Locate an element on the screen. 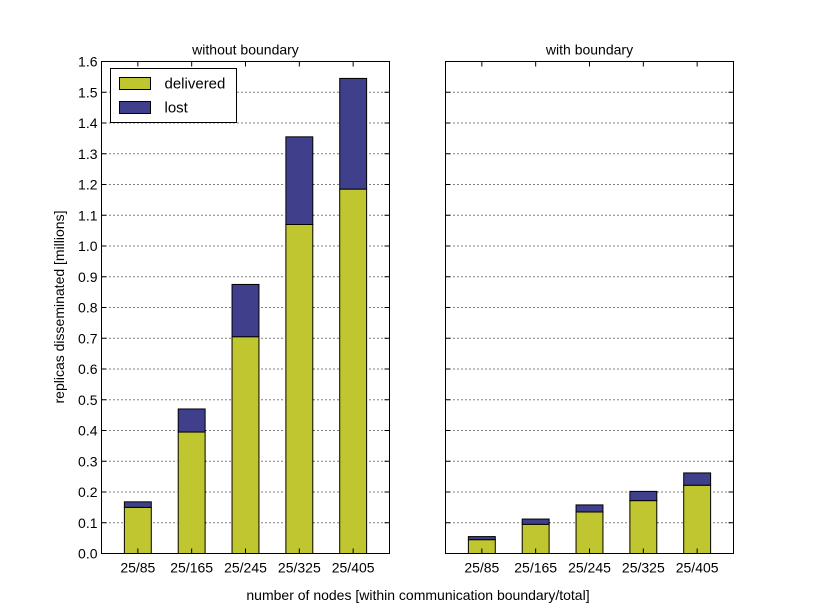 This screenshot has height=615, width=815. legend: delivered lost is located at coordinates (173, 95).